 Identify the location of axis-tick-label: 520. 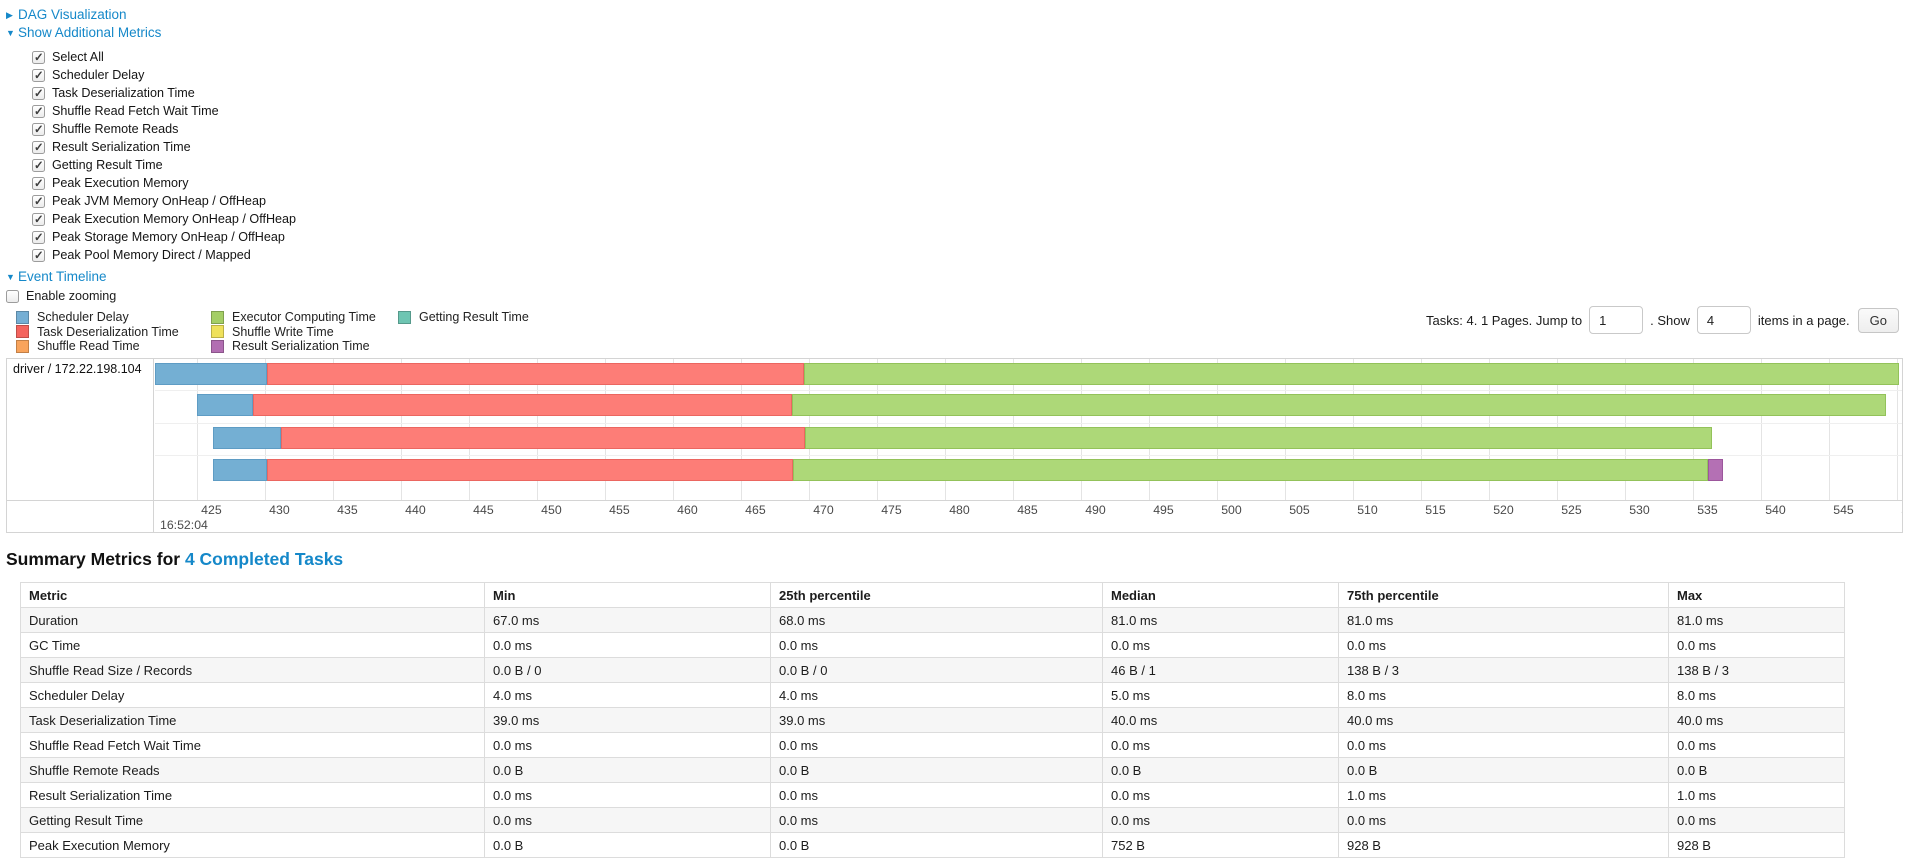
(1503, 510).